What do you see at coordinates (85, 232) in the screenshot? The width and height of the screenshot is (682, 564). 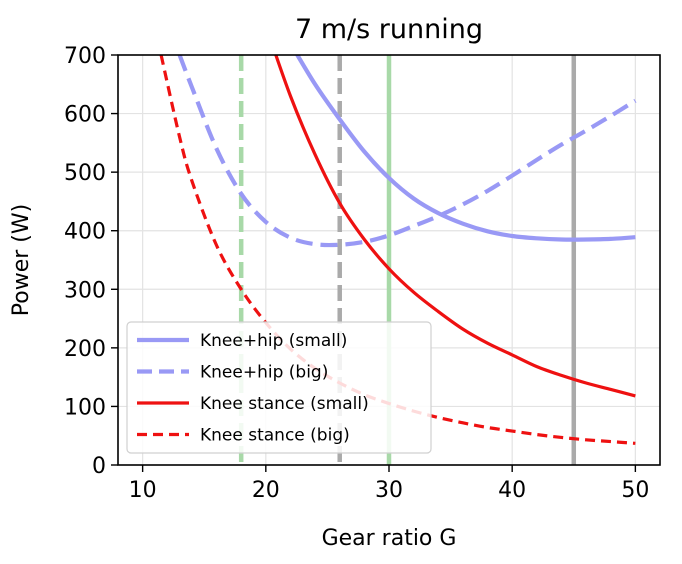 I see `y-tick-label: 400` at bounding box center [85, 232].